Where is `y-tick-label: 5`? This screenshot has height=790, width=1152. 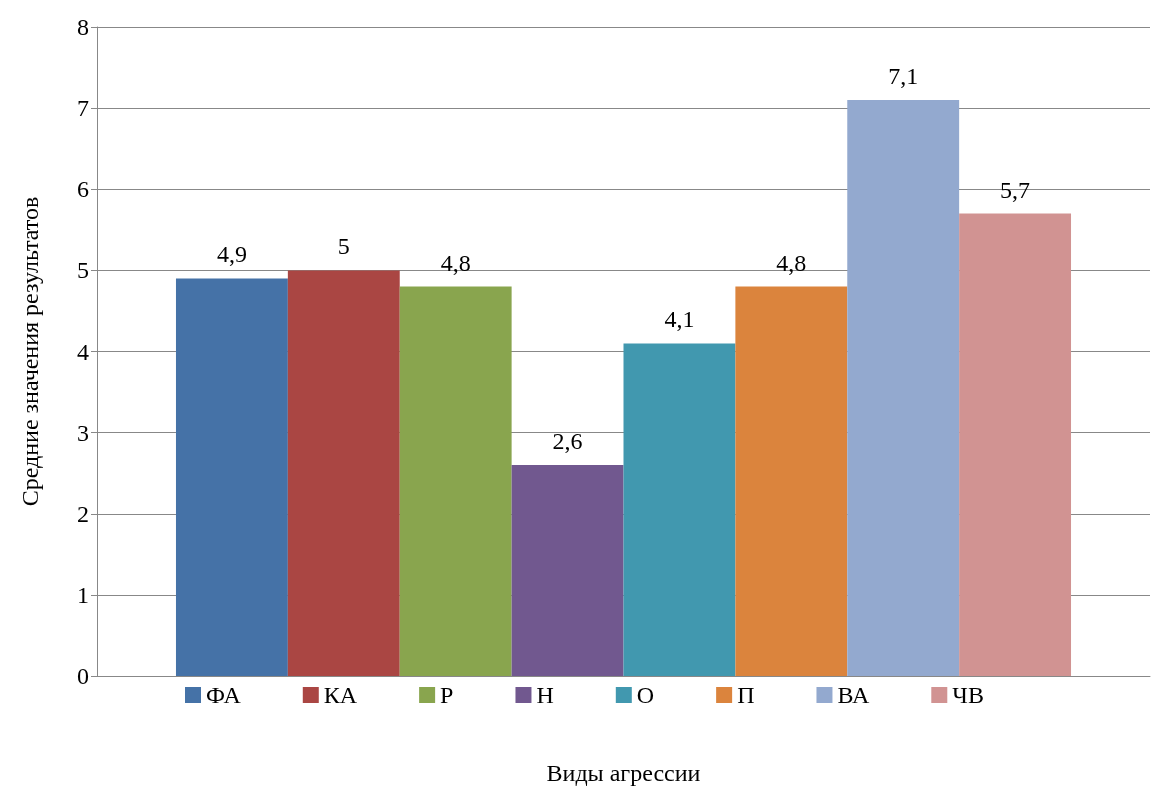 y-tick-label: 5 is located at coordinates (83, 270).